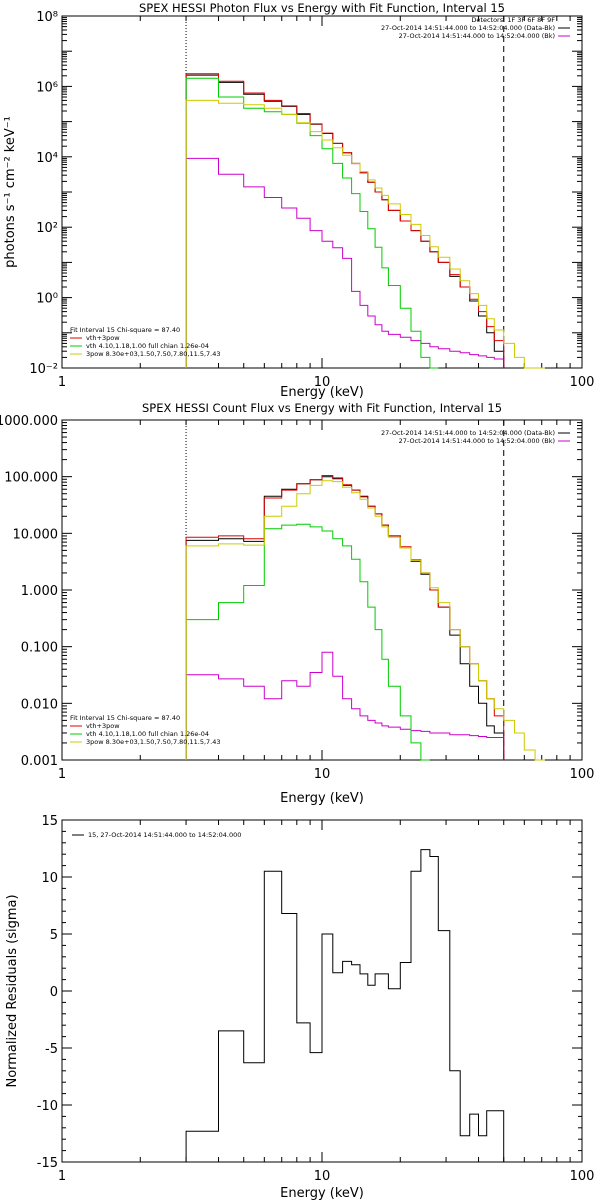 The width and height of the screenshot is (600, 1200). I want to click on y-tick-label: 100.000, so click(31, 478).